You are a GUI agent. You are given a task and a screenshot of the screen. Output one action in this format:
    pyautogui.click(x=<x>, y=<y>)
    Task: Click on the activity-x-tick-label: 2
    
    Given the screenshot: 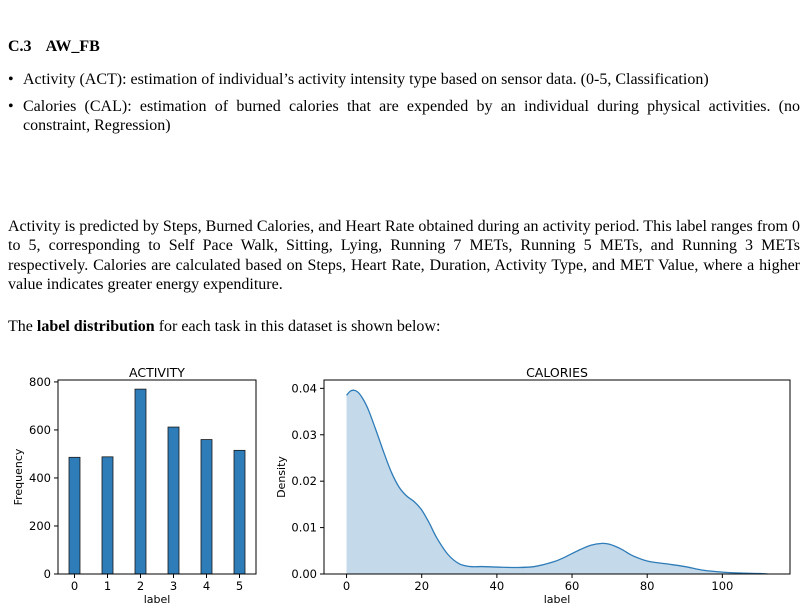 What is the action you would take?
    pyautogui.click(x=140, y=586)
    